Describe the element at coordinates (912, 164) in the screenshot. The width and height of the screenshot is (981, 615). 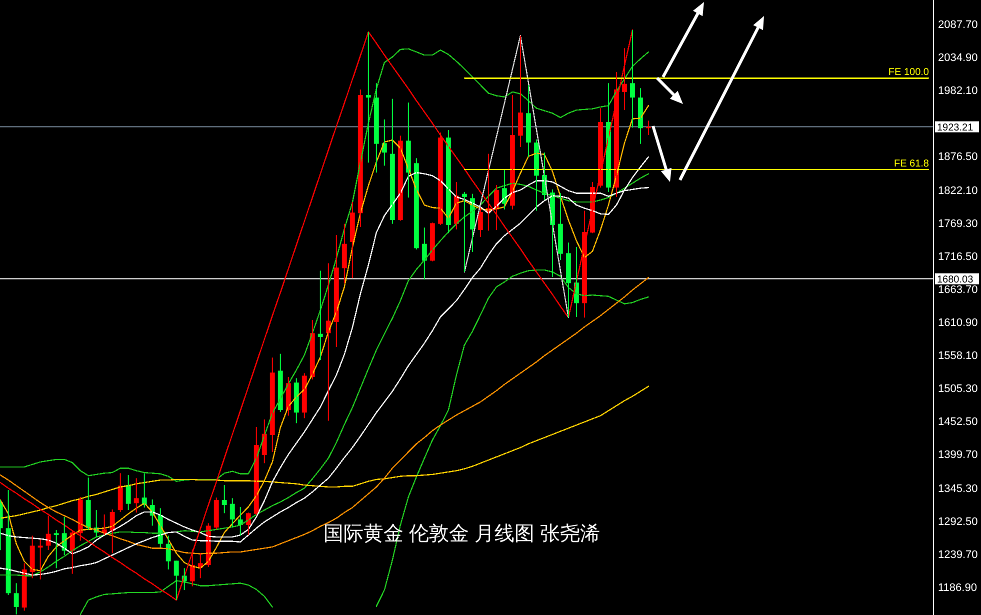
I see `series-label: FE 61.8` at that location.